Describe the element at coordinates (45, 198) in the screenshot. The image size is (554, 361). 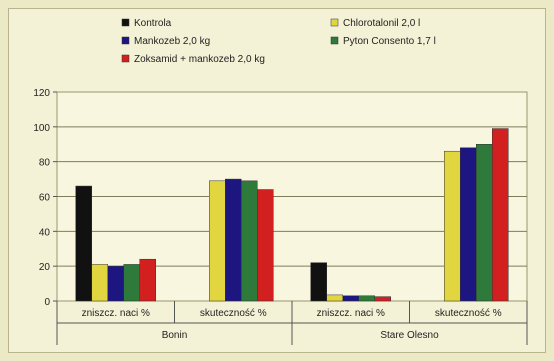
I see `y-tick-label: 60` at that location.